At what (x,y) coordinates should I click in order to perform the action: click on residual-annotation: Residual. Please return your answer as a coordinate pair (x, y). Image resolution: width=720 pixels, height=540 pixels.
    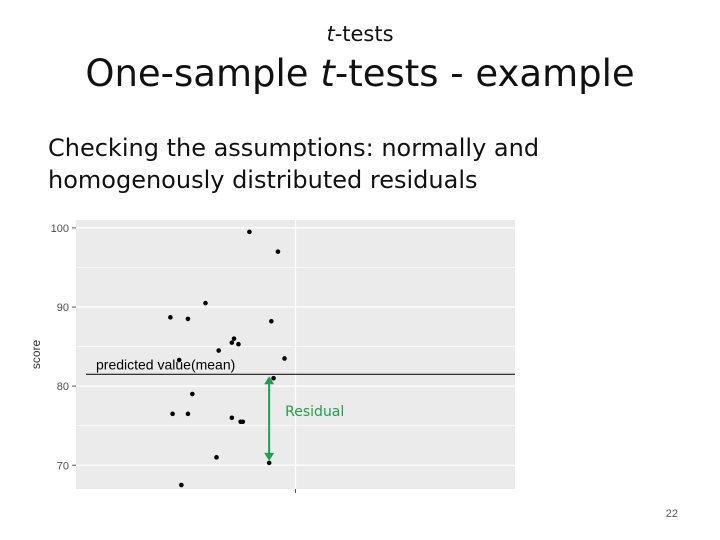
    Looking at the image, I should click on (304, 418).